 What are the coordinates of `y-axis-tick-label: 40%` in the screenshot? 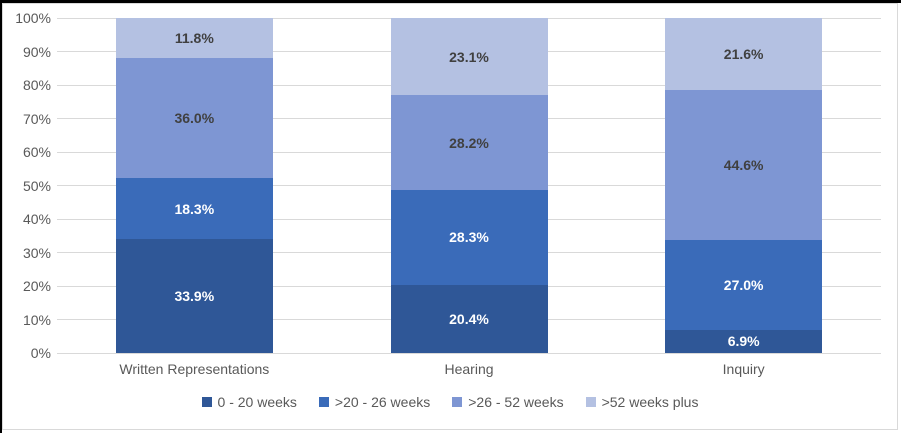 It's located at (36, 219).